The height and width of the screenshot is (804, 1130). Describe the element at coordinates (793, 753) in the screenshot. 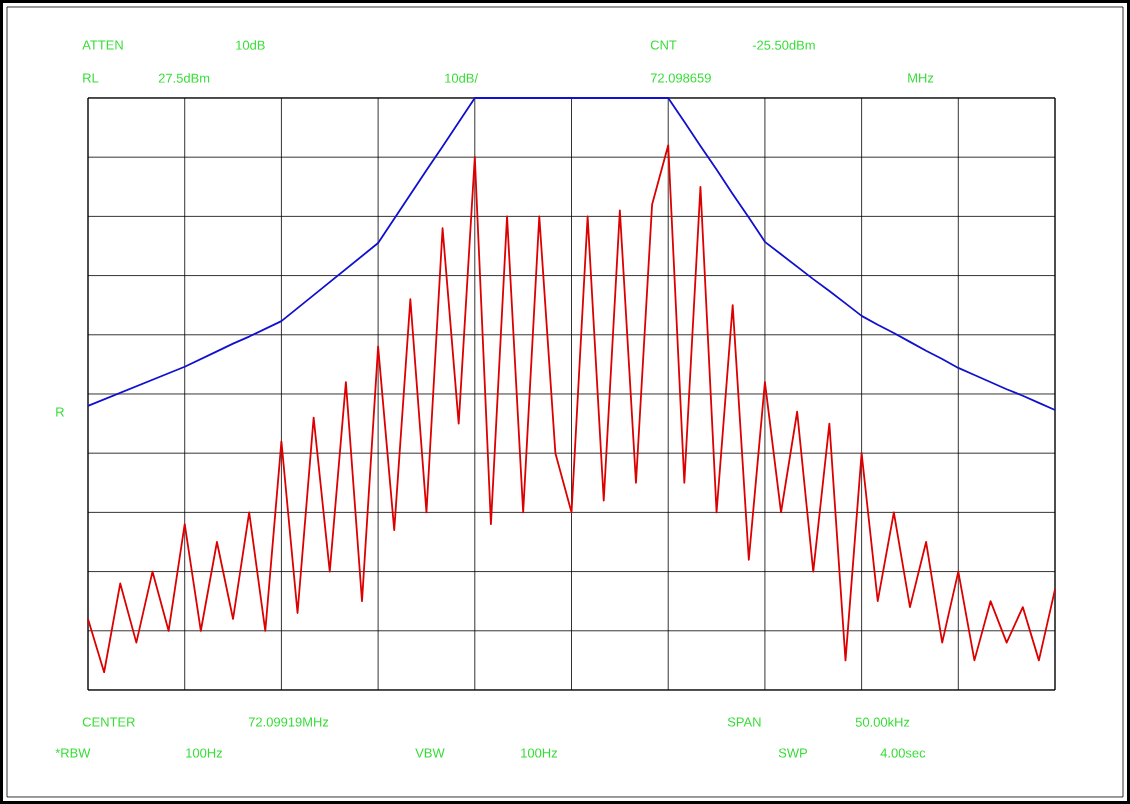

I see `text: SWP` at that location.